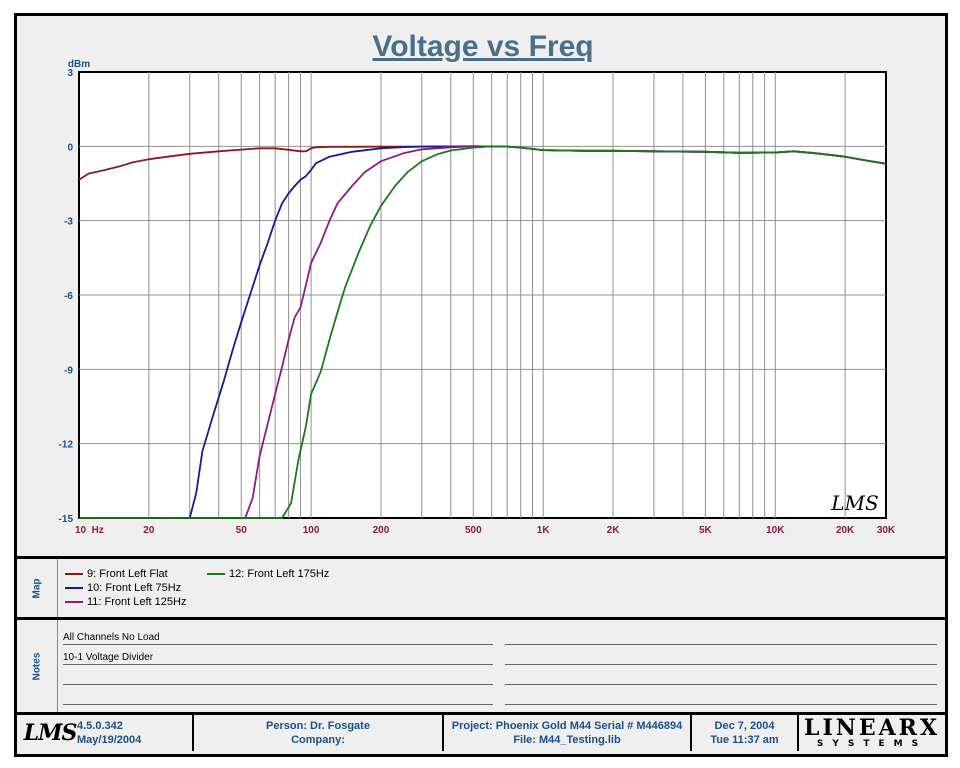 The image size is (960, 768). What do you see at coordinates (279, 574) in the screenshot?
I see `legend-label: 12: Front Left 175Hz` at bounding box center [279, 574].